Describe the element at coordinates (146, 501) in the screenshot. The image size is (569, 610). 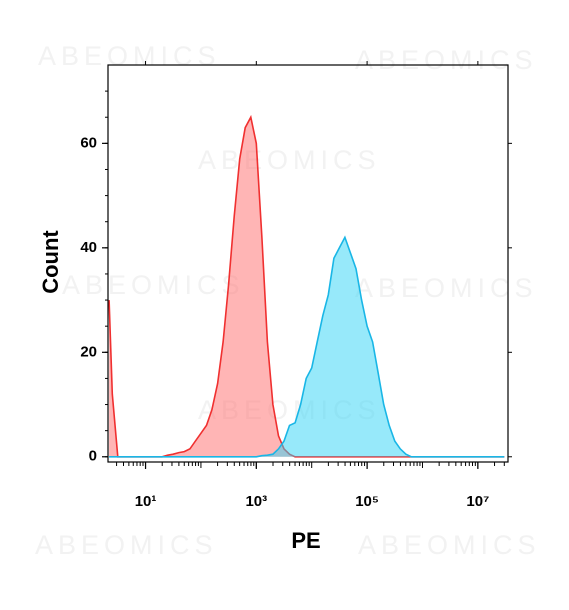
I see `x-tick-label: 10¹` at that location.